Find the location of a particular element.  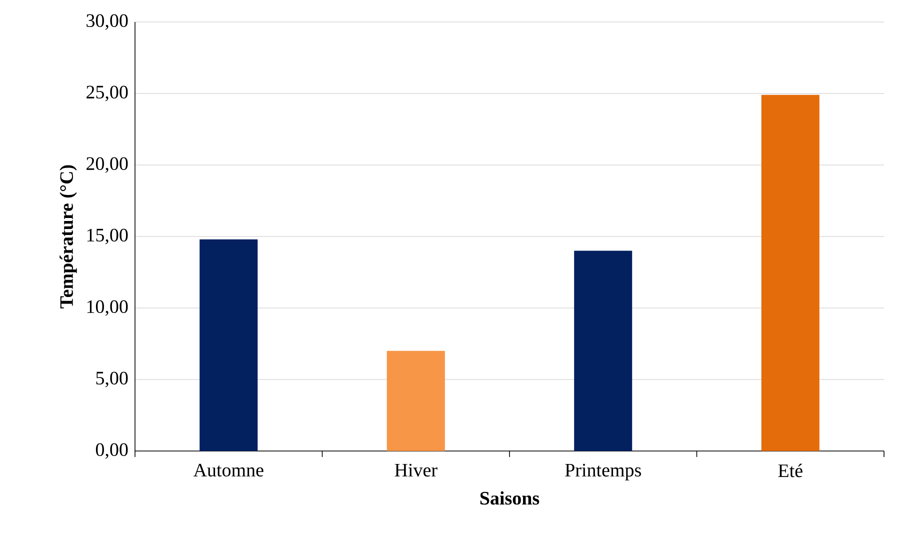

x-tick-label: Eté is located at coordinates (790, 471).